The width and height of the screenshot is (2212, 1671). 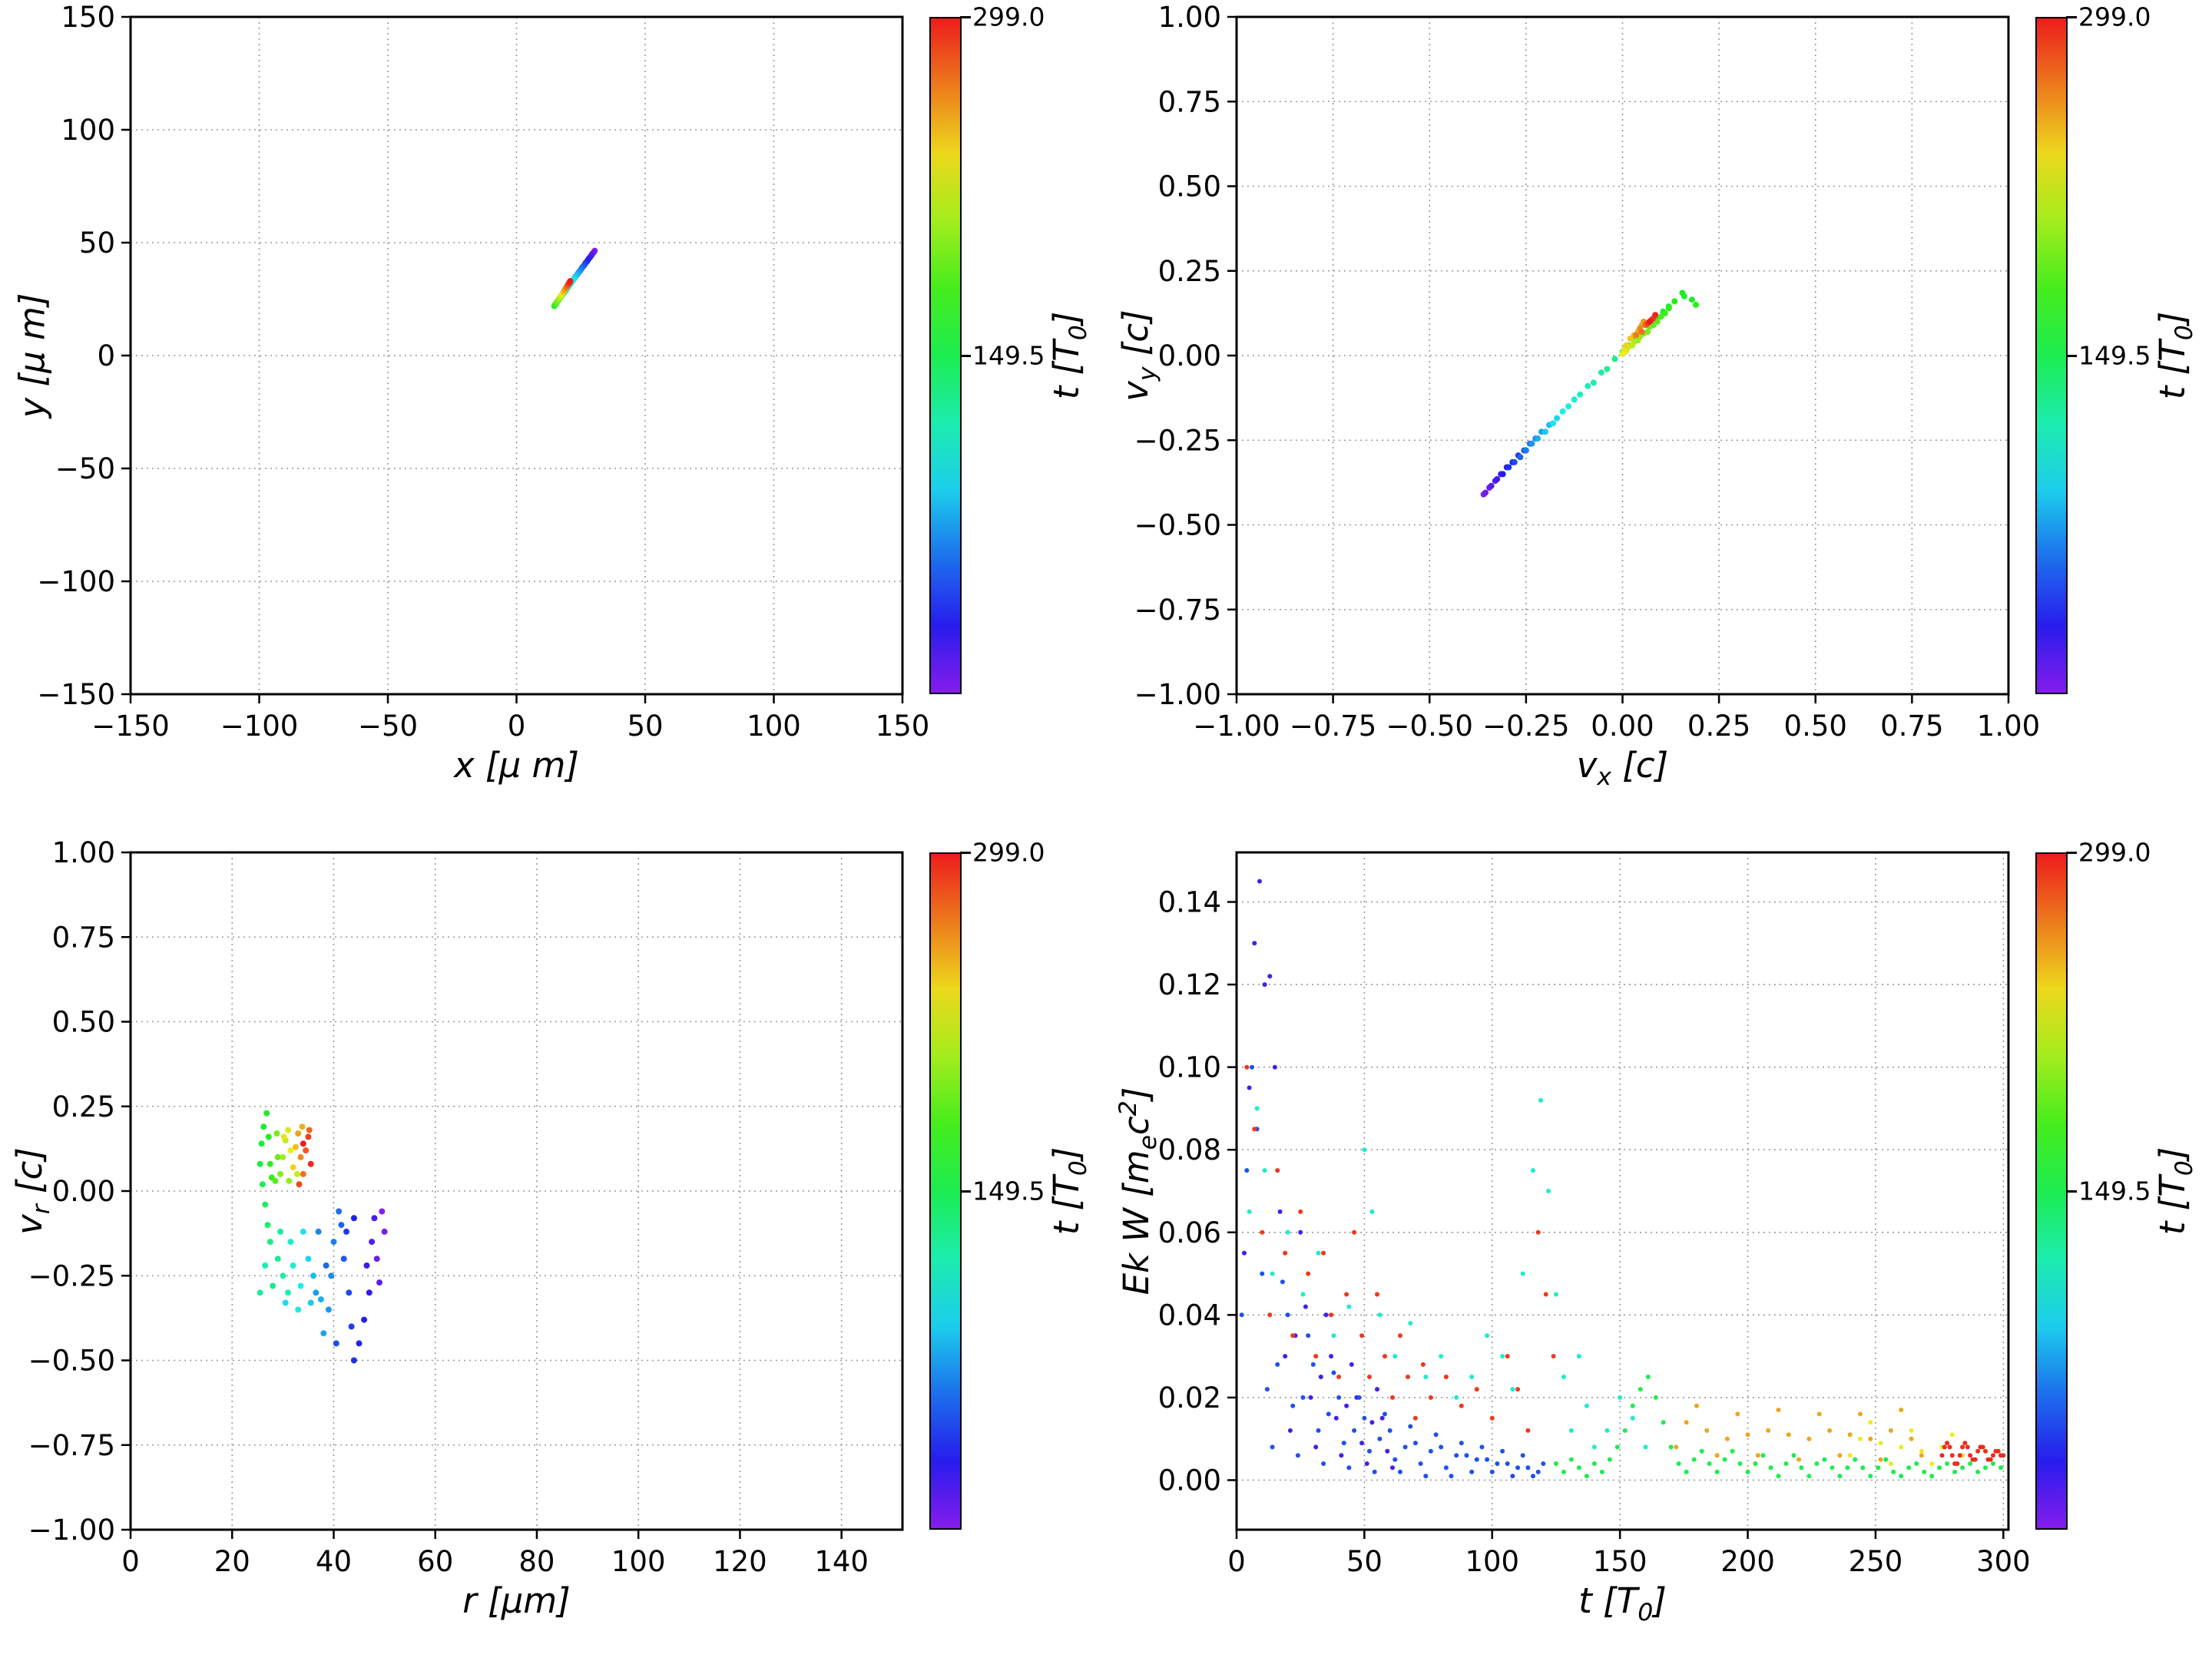 What do you see at coordinates (88, 130) in the screenshot?
I see `y-tick-label: 100` at bounding box center [88, 130].